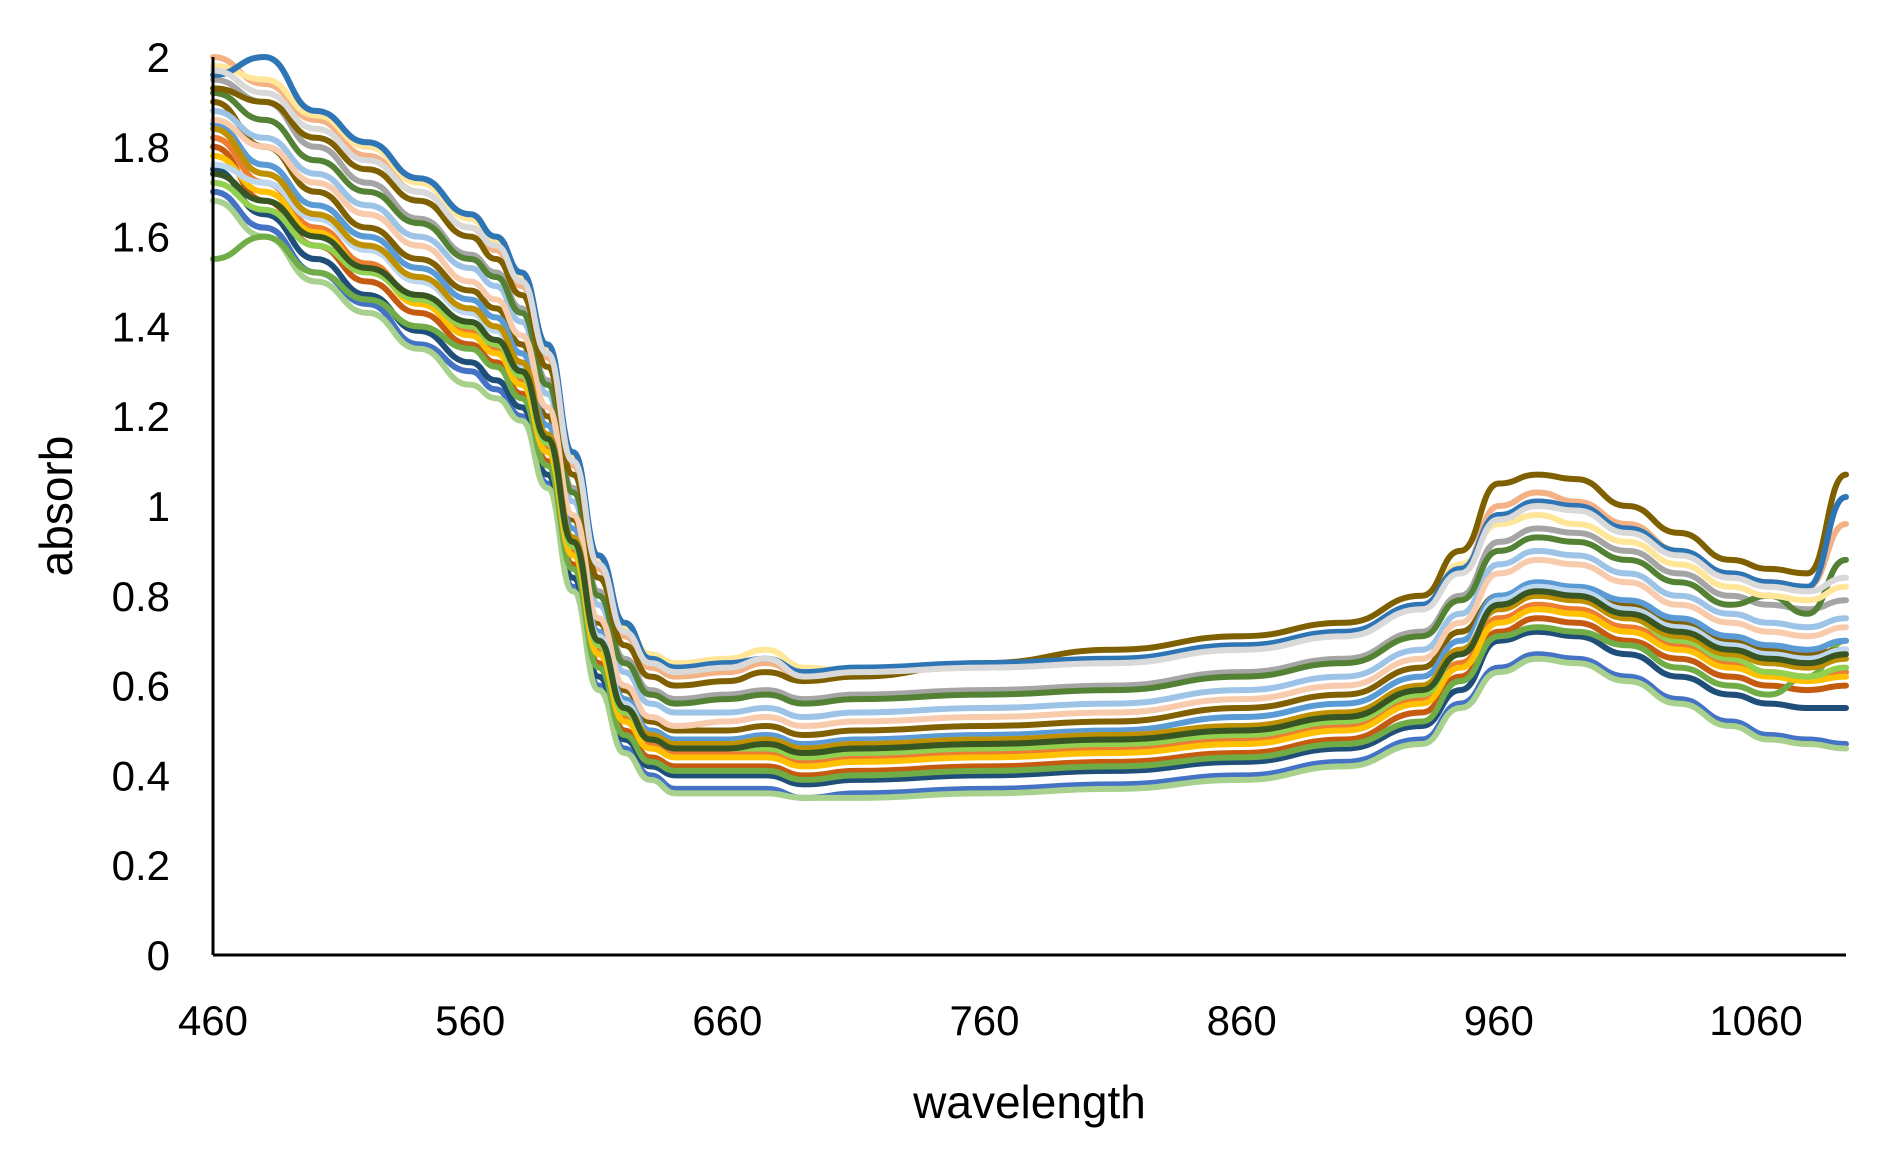 The width and height of the screenshot is (1884, 1164). What do you see at coordinates (158, 955) in the screenshot?
I see `y-tick-label: 0` at bounding box center [158, 955].